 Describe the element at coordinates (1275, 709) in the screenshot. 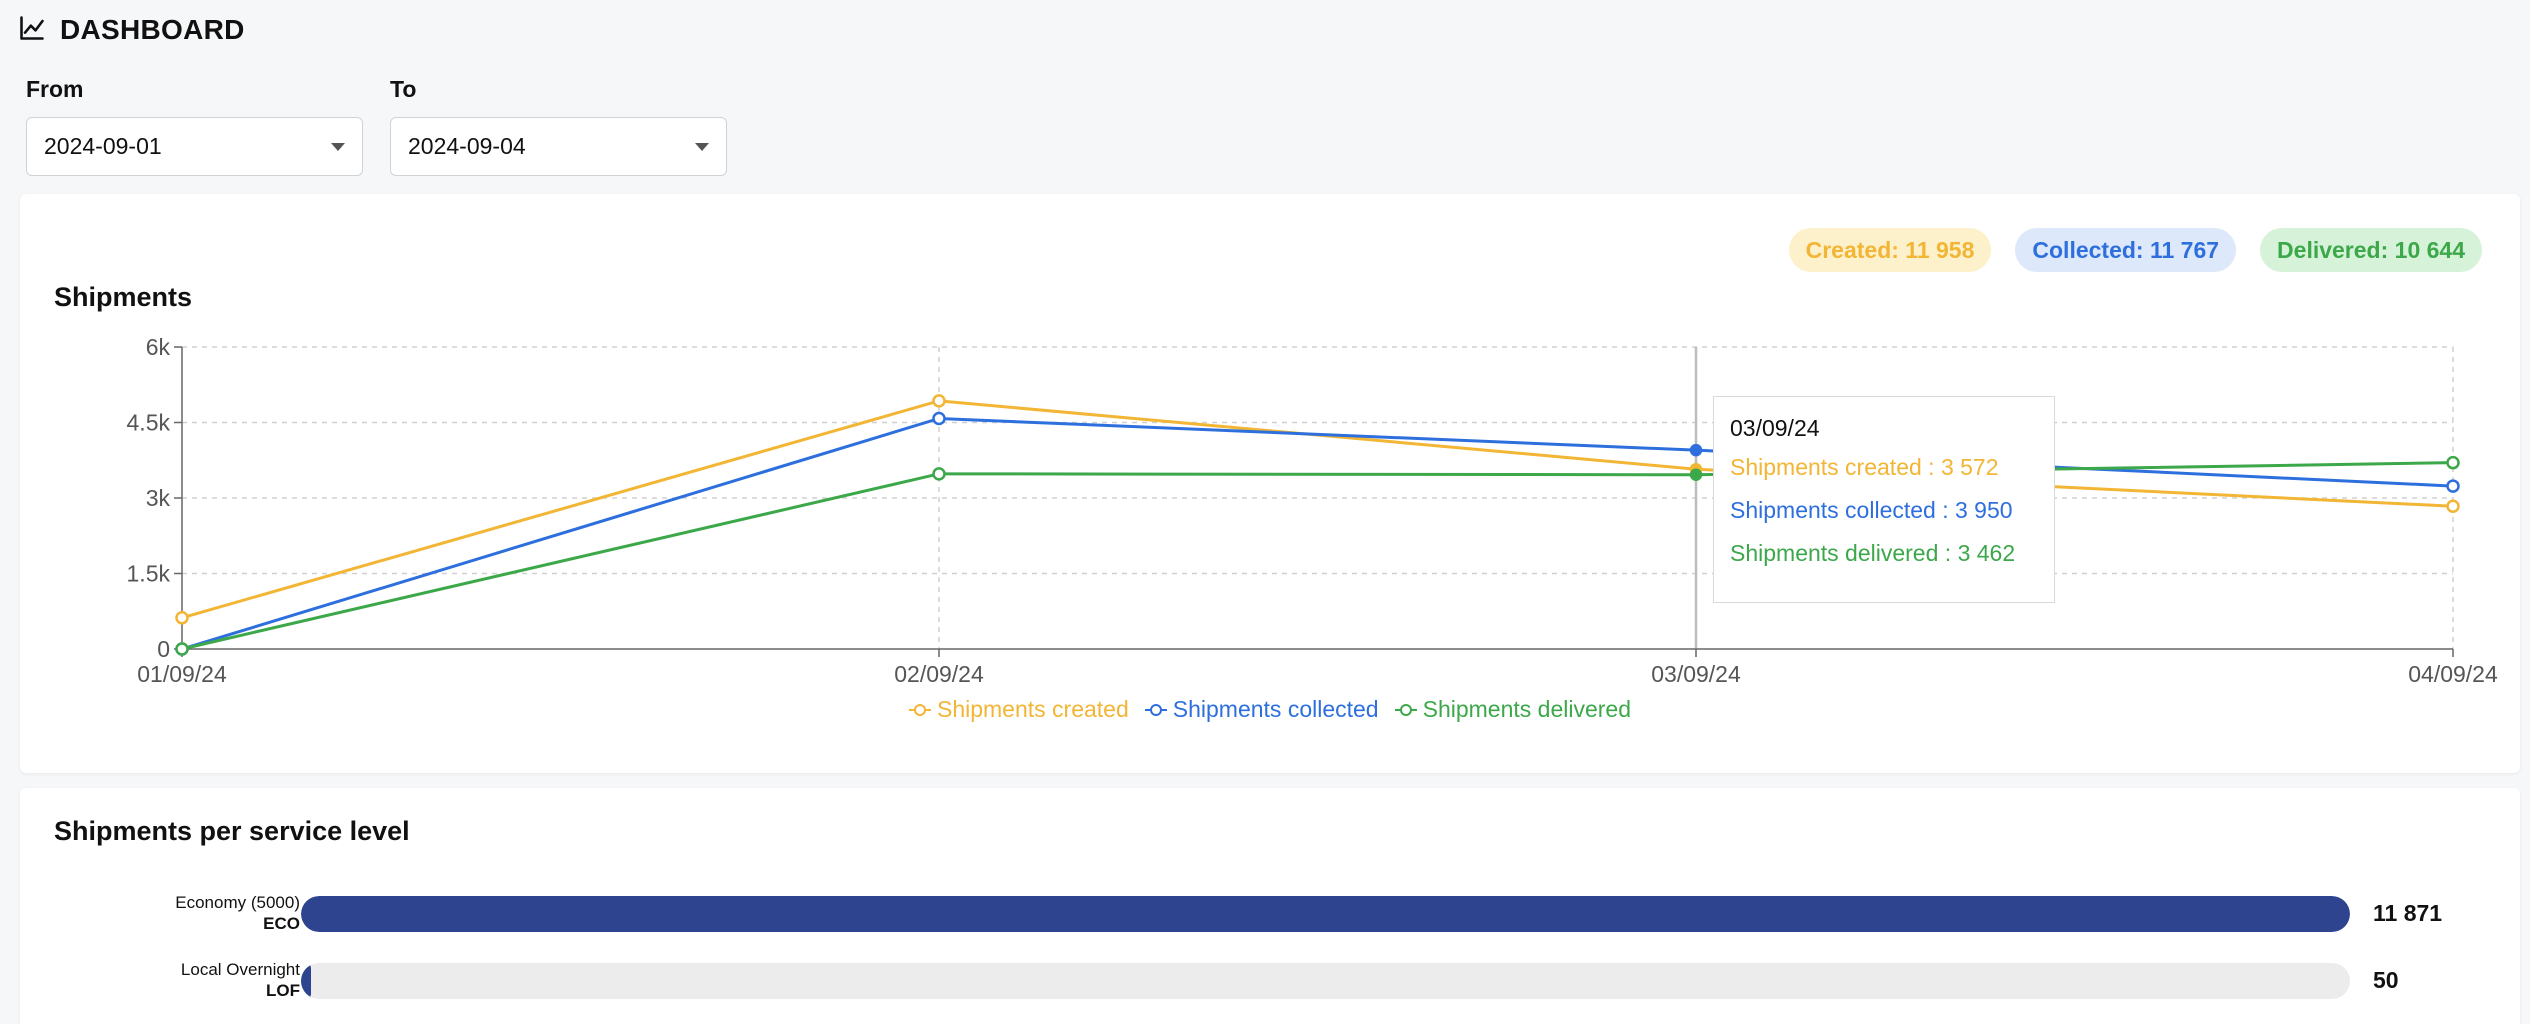

I see `legend-label: Shipments collected` at that location.